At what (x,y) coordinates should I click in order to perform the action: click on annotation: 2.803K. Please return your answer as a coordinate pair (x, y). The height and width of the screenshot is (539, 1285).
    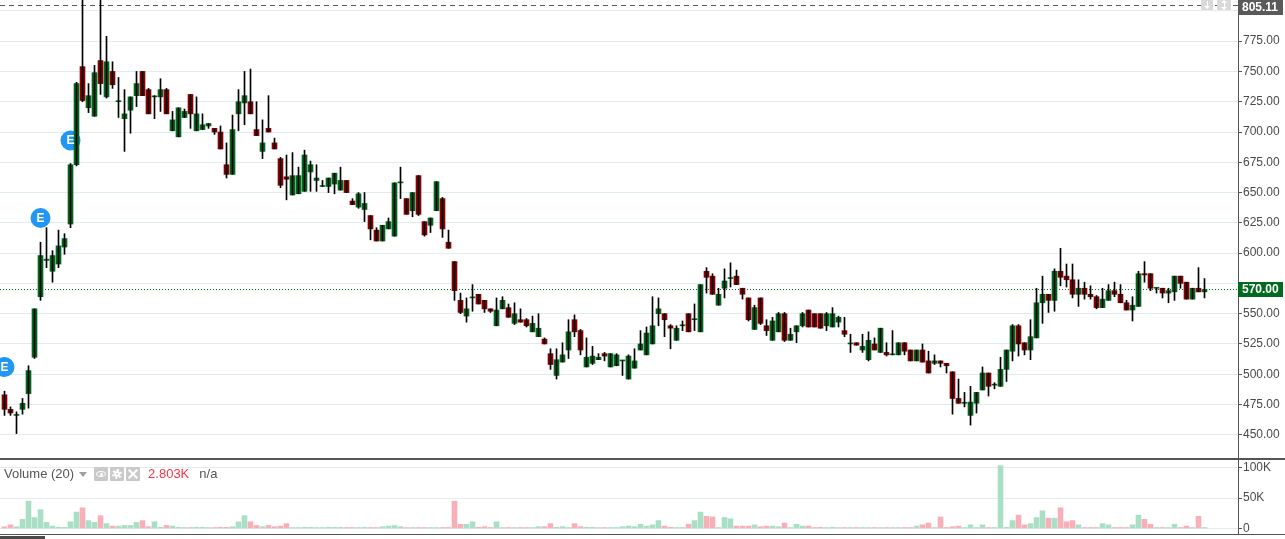
    Looking at the image, I should click on (169, 473).